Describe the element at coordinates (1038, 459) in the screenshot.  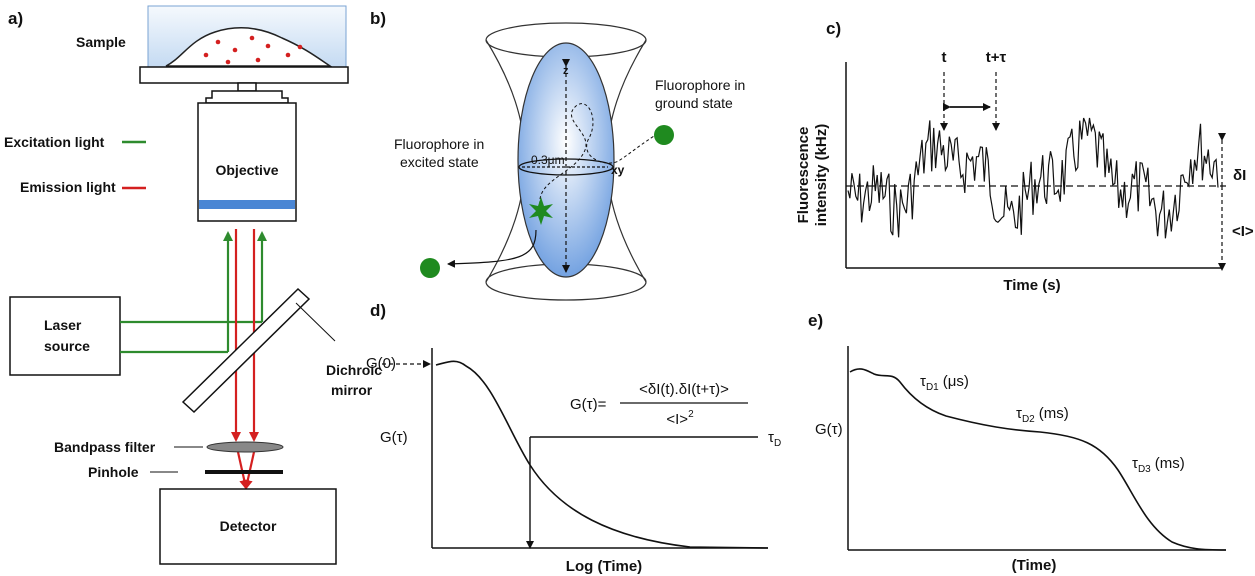
I see `e-correlation-curve` at that location.